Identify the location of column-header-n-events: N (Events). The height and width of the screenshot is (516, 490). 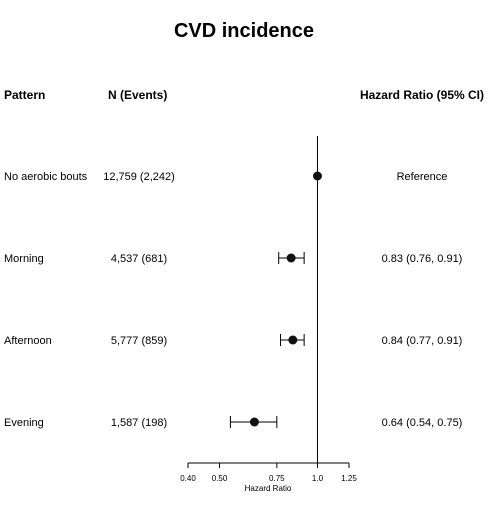
(137, 95).